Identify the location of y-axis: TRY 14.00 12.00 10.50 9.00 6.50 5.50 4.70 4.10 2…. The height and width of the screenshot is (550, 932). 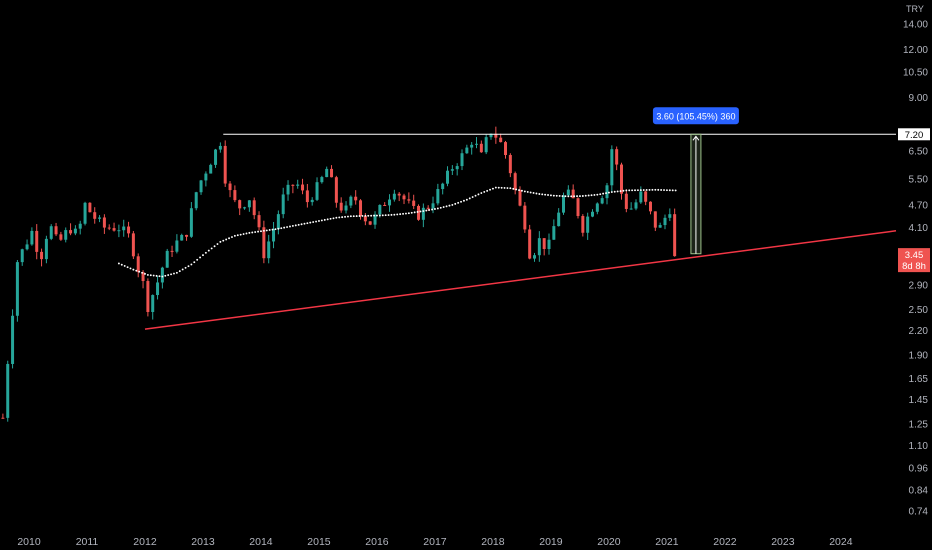
(915, 261).